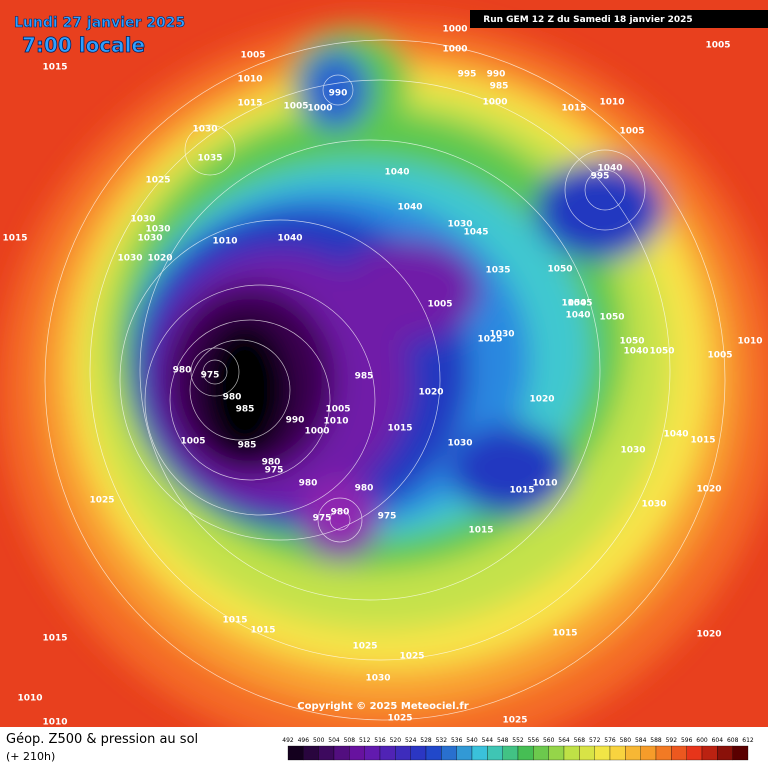  Describe the element at coordinates (748, 740) in the screenshot. I see `legend-label: 612` at that location.